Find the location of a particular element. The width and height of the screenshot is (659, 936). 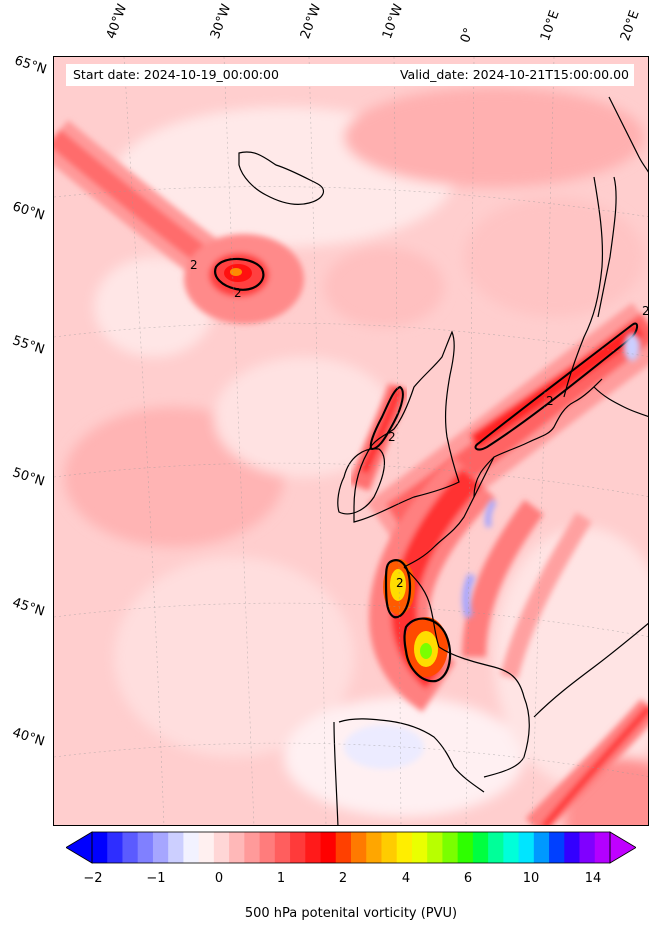

great-britain-coast is located at coordinates (406, 426).